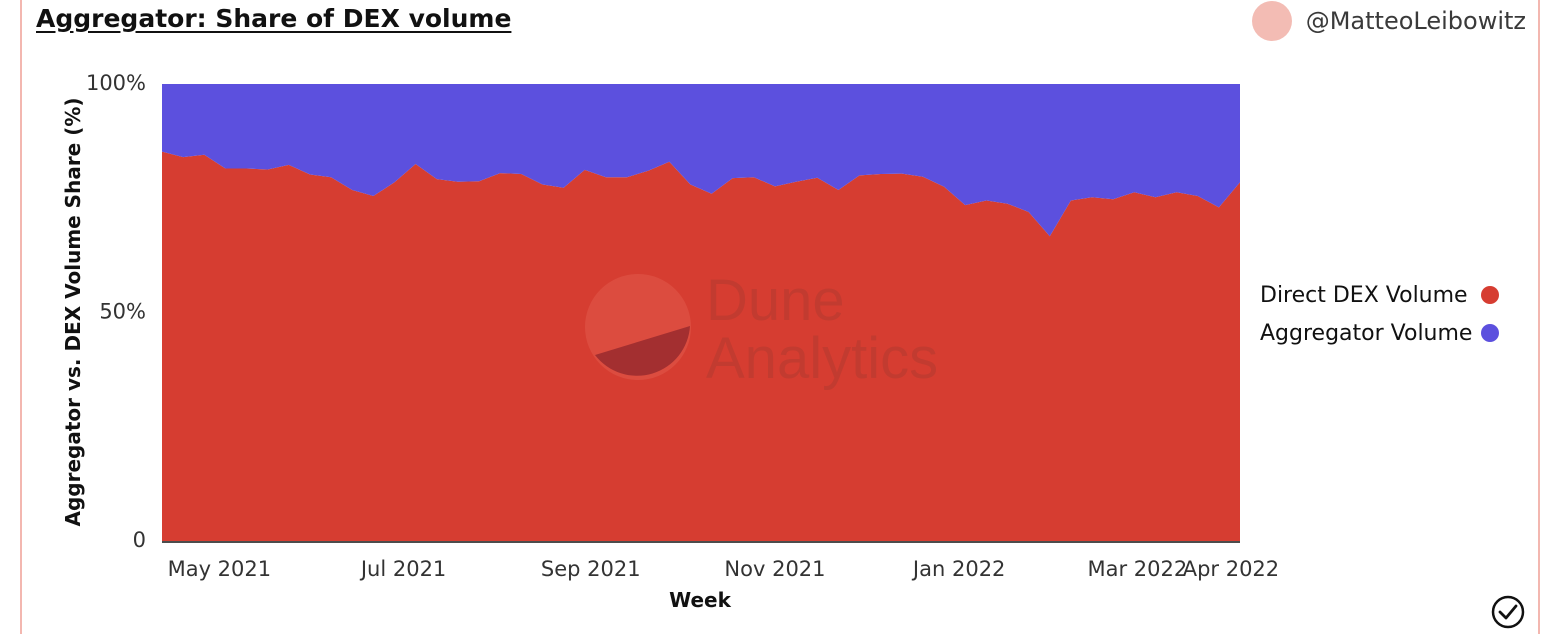 This screenshot has height=634, width=1562. I want to click on watermark-line1: Dune, so click(775, 300).